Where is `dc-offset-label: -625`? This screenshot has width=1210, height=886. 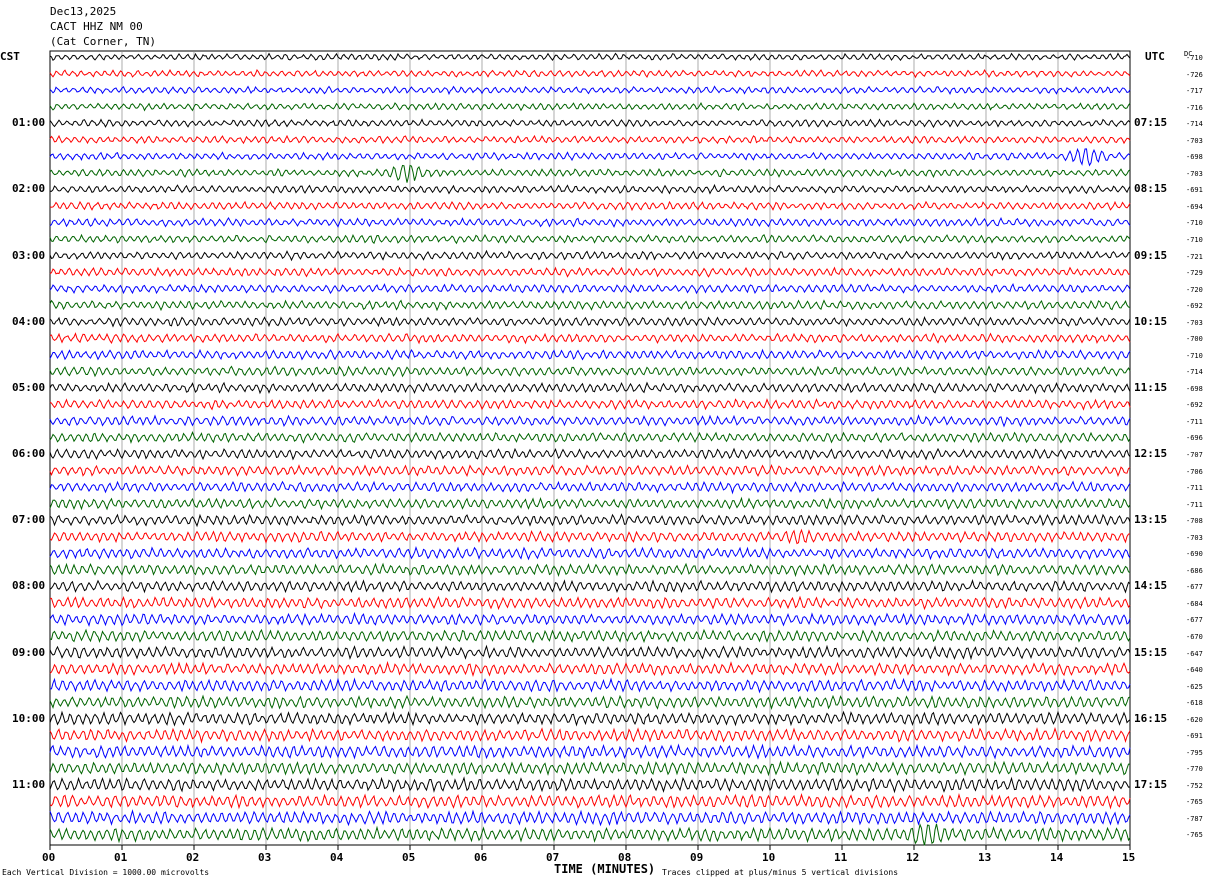
dc-offset-label: -625 is located at coordinates (1194, 686).